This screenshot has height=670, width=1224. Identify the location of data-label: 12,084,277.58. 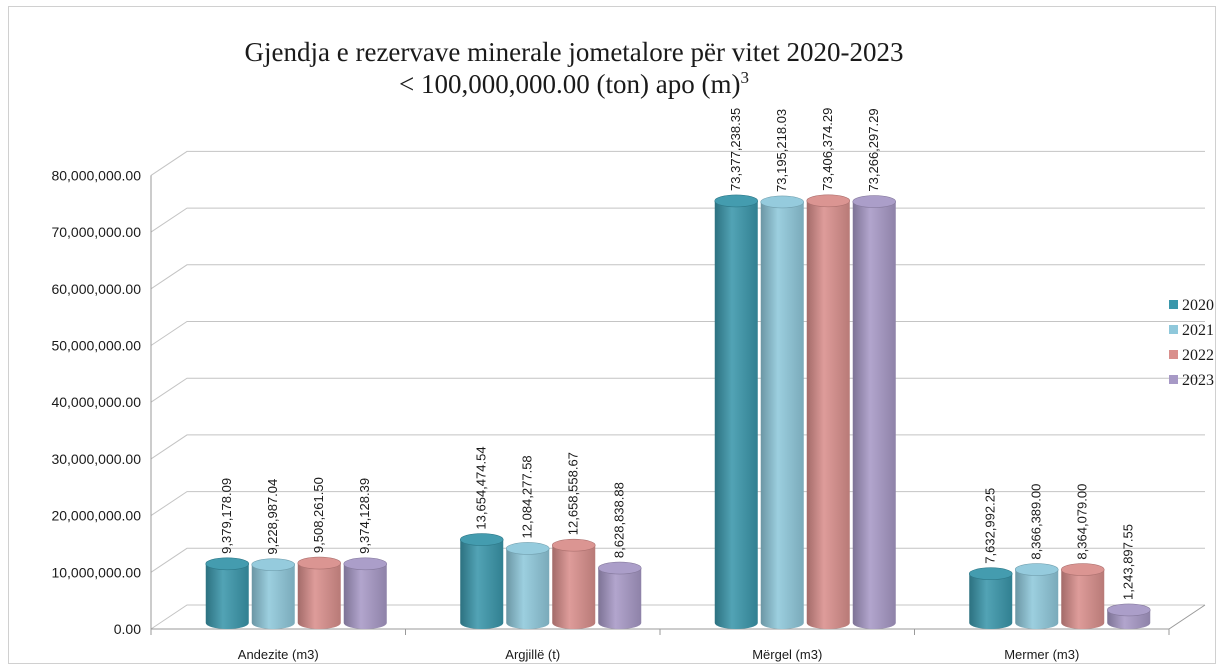
(527, 496).